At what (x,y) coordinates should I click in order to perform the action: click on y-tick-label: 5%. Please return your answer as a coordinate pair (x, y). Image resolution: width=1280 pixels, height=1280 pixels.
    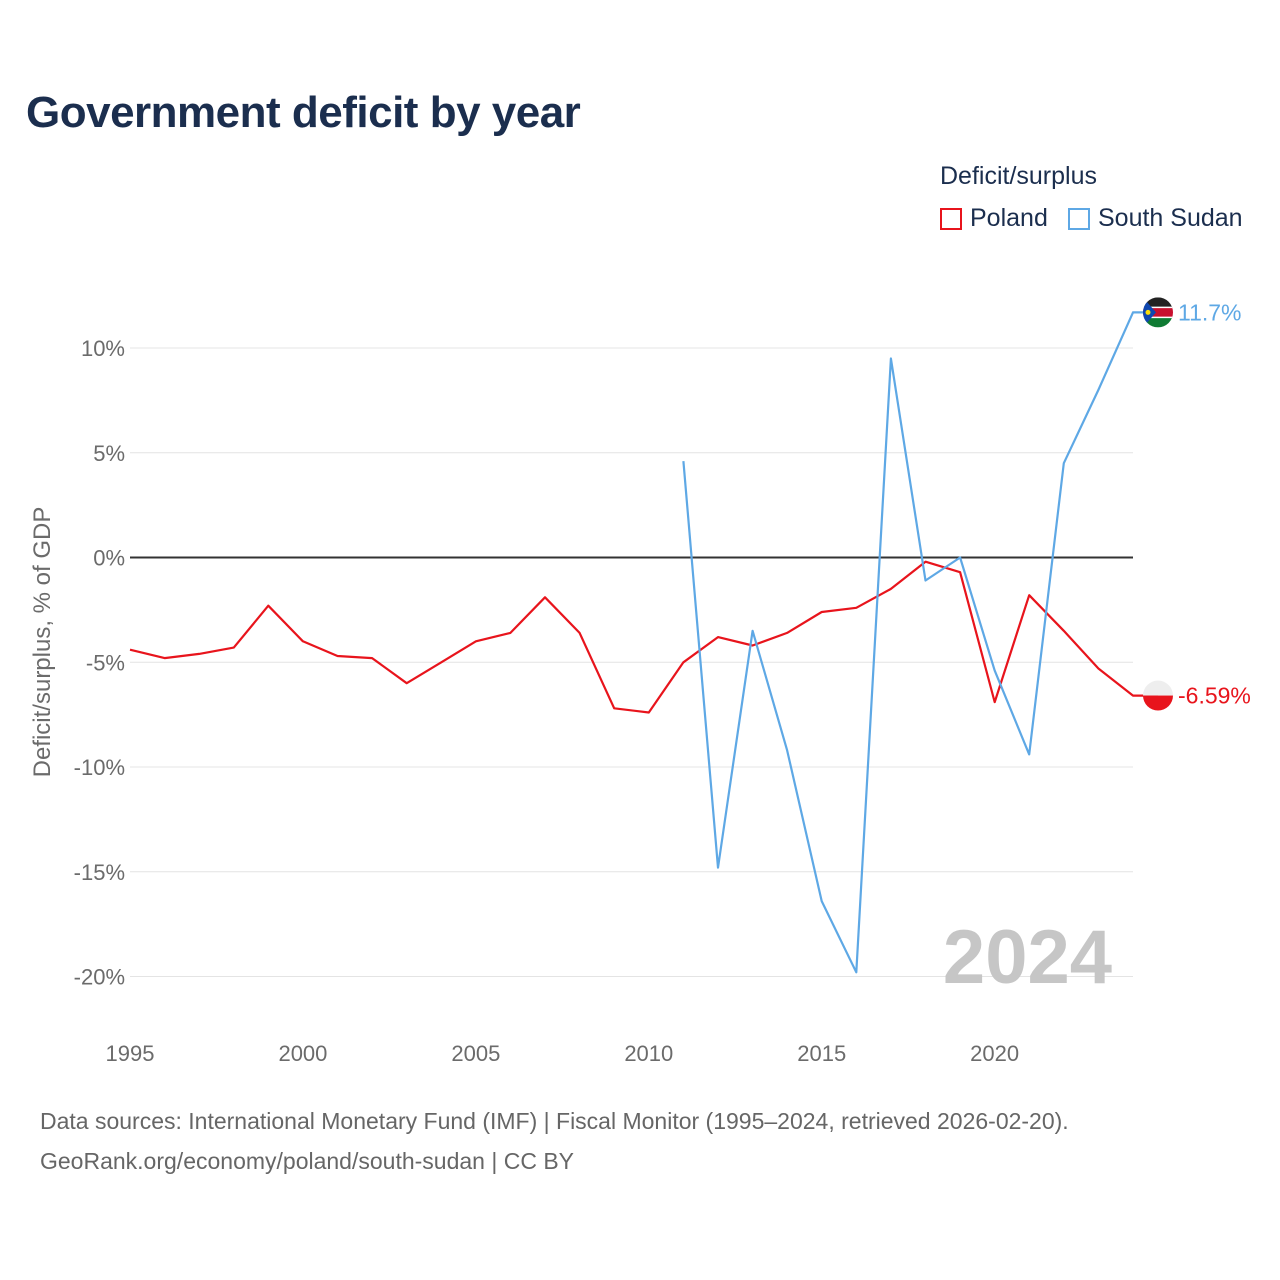
    Looking at the image, I should click on (109, 453).